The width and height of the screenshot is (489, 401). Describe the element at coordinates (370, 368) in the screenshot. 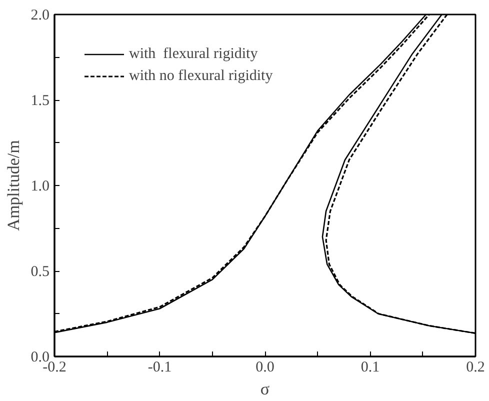

I see `x-tick-label: 0.1` at that location.